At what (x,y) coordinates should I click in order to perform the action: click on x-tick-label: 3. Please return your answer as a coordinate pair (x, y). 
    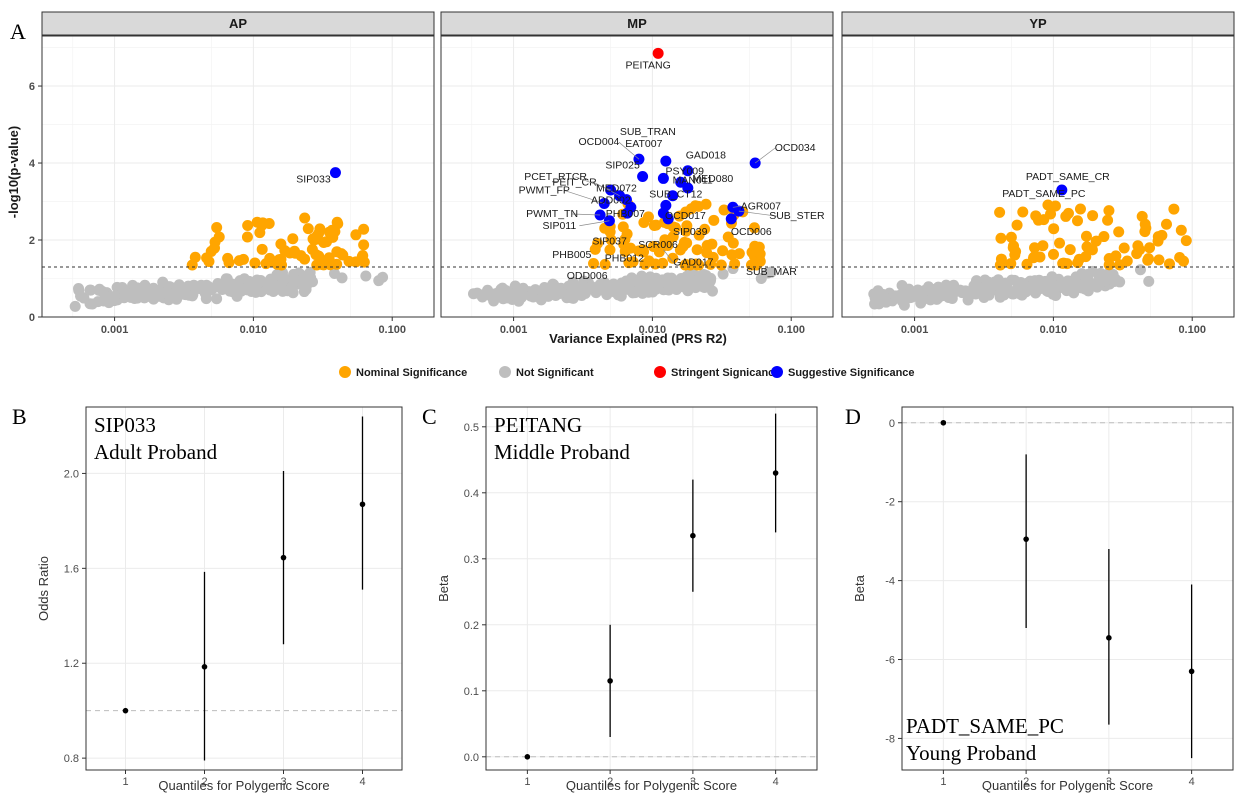
    Looking at the image, I should click on (283, 782).